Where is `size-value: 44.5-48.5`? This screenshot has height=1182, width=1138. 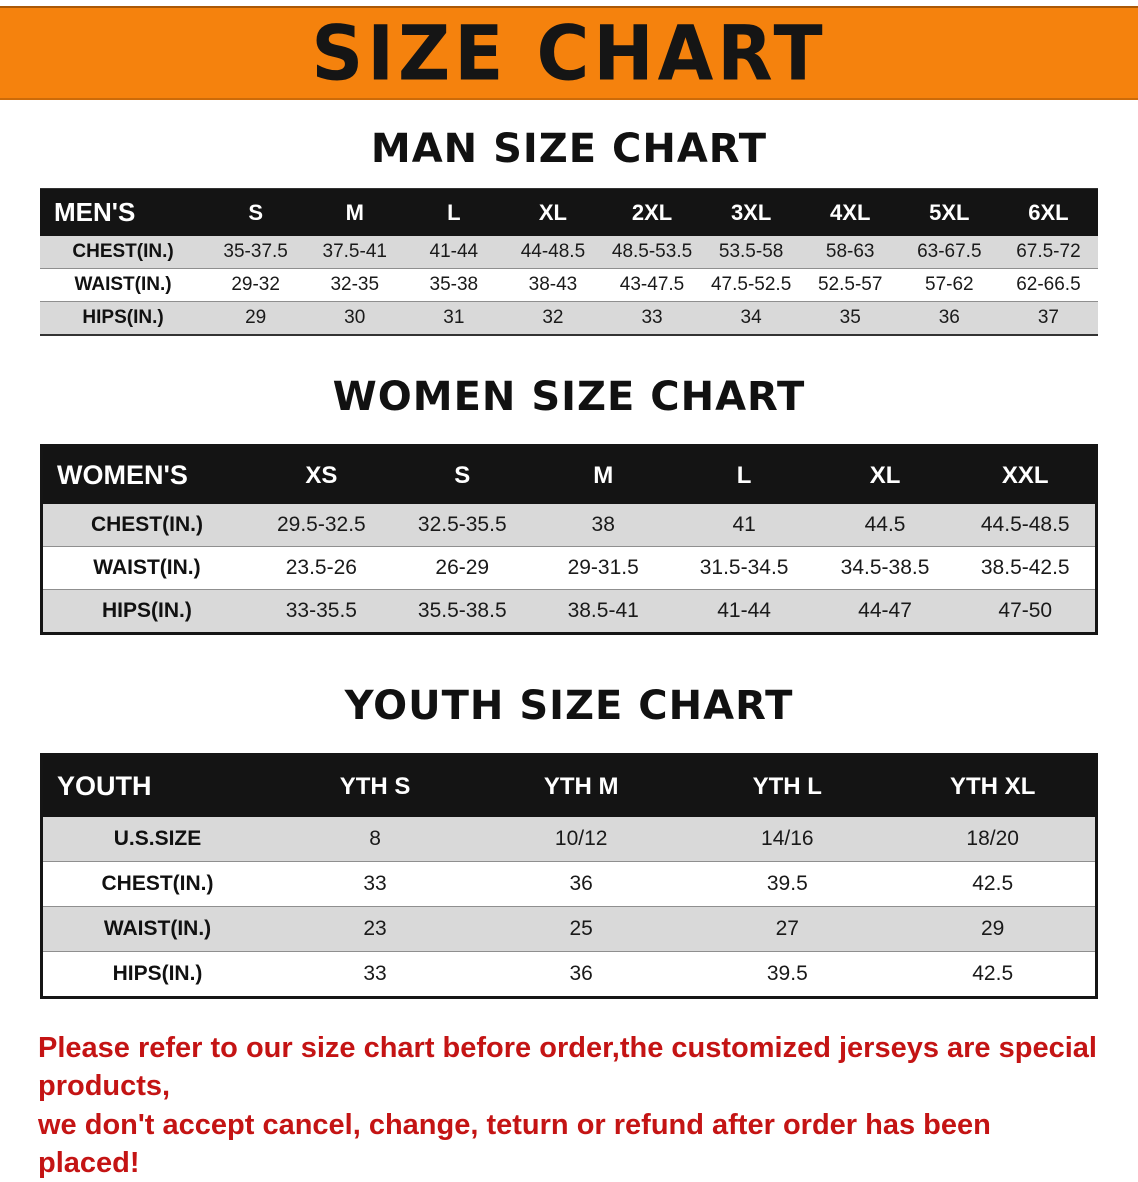 size-value: 44.5-48.5 is located at coordinates (1025, 524).